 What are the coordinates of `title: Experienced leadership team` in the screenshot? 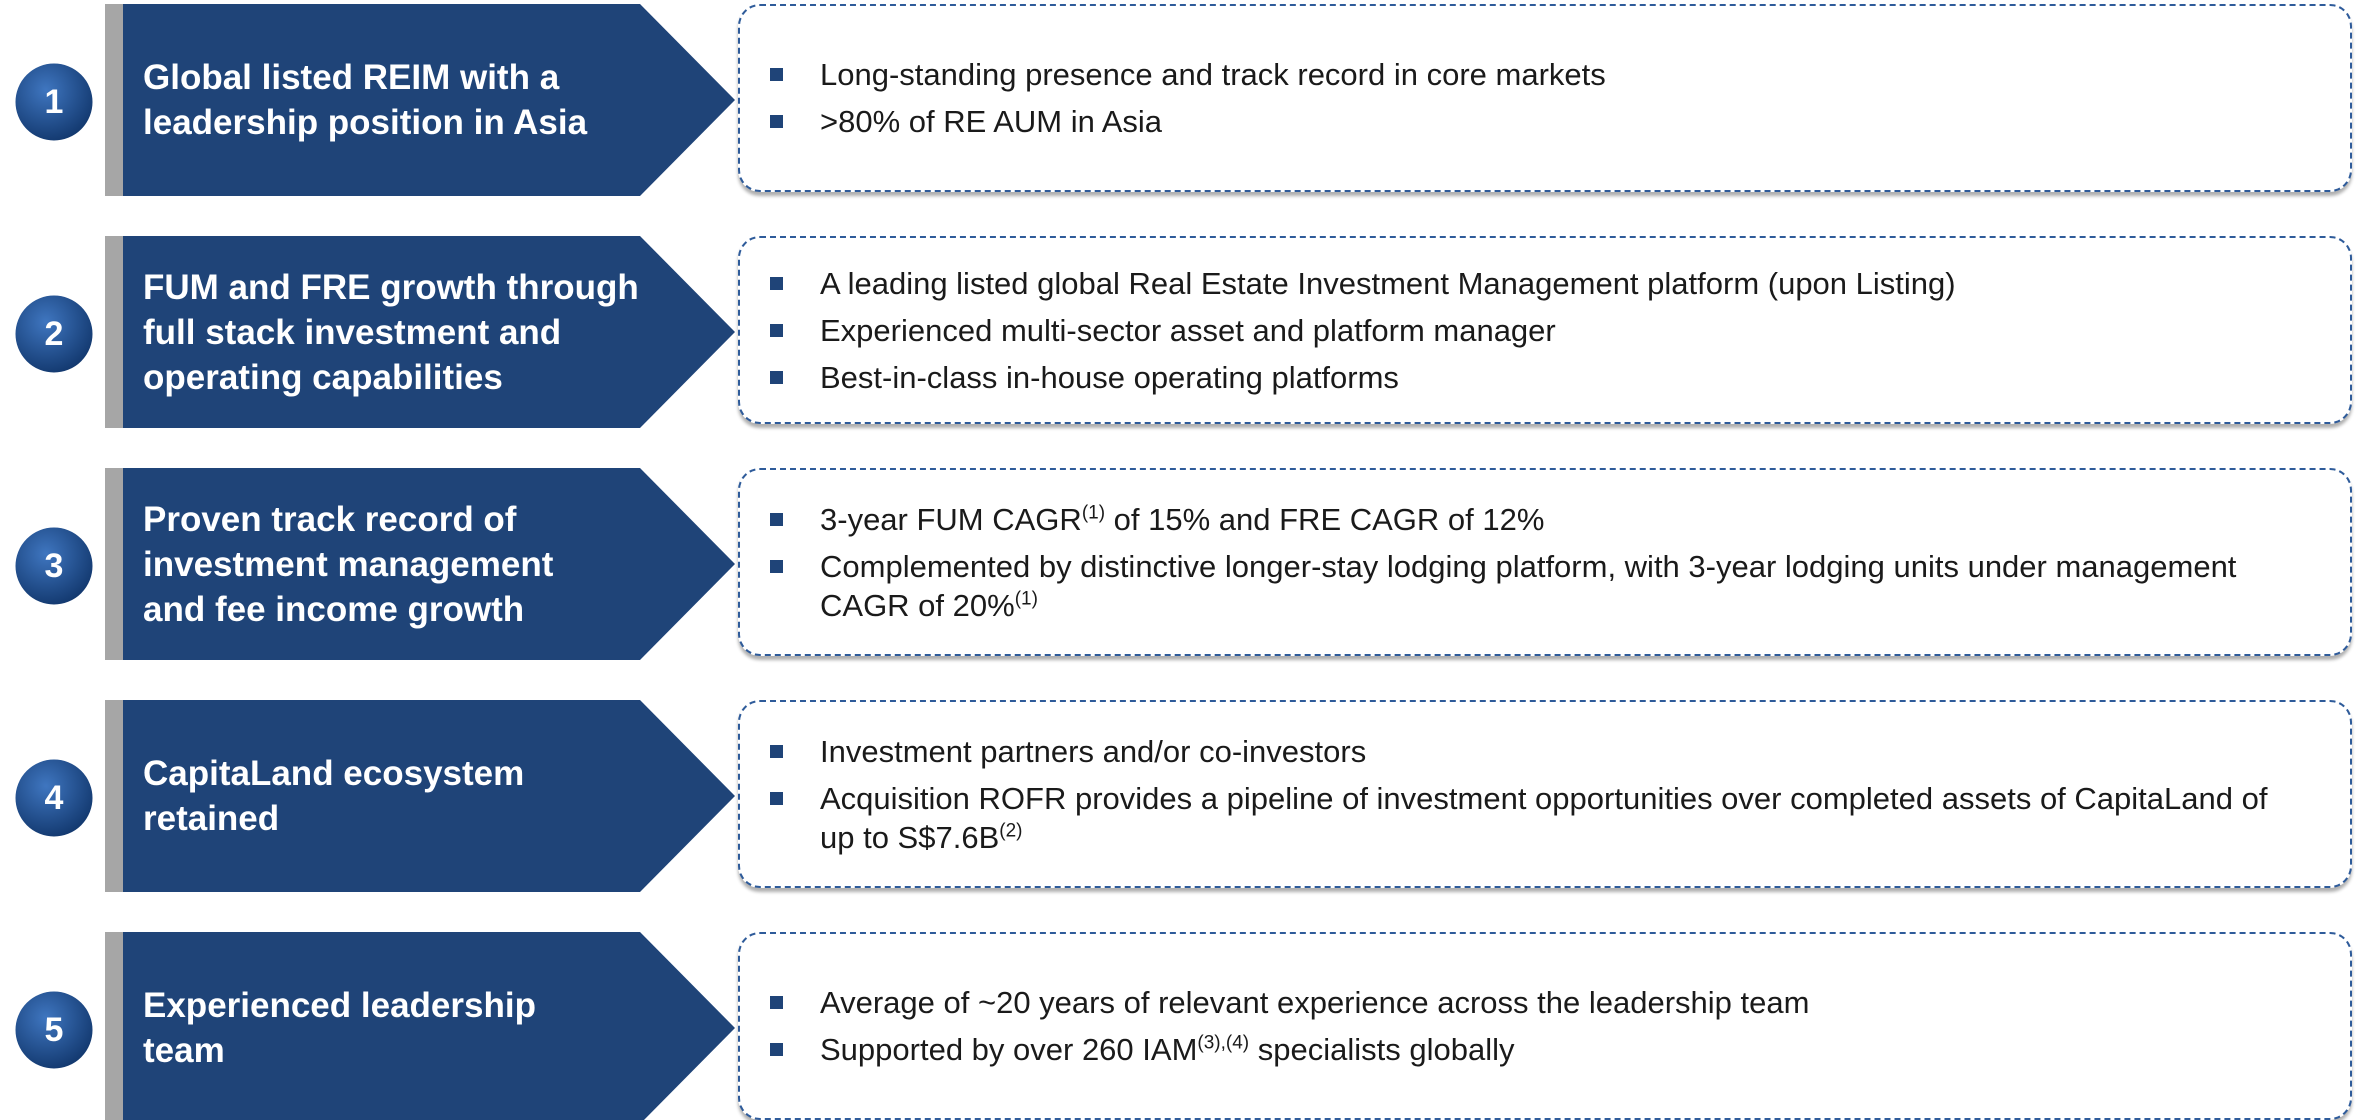 It's located at (423, 1026).